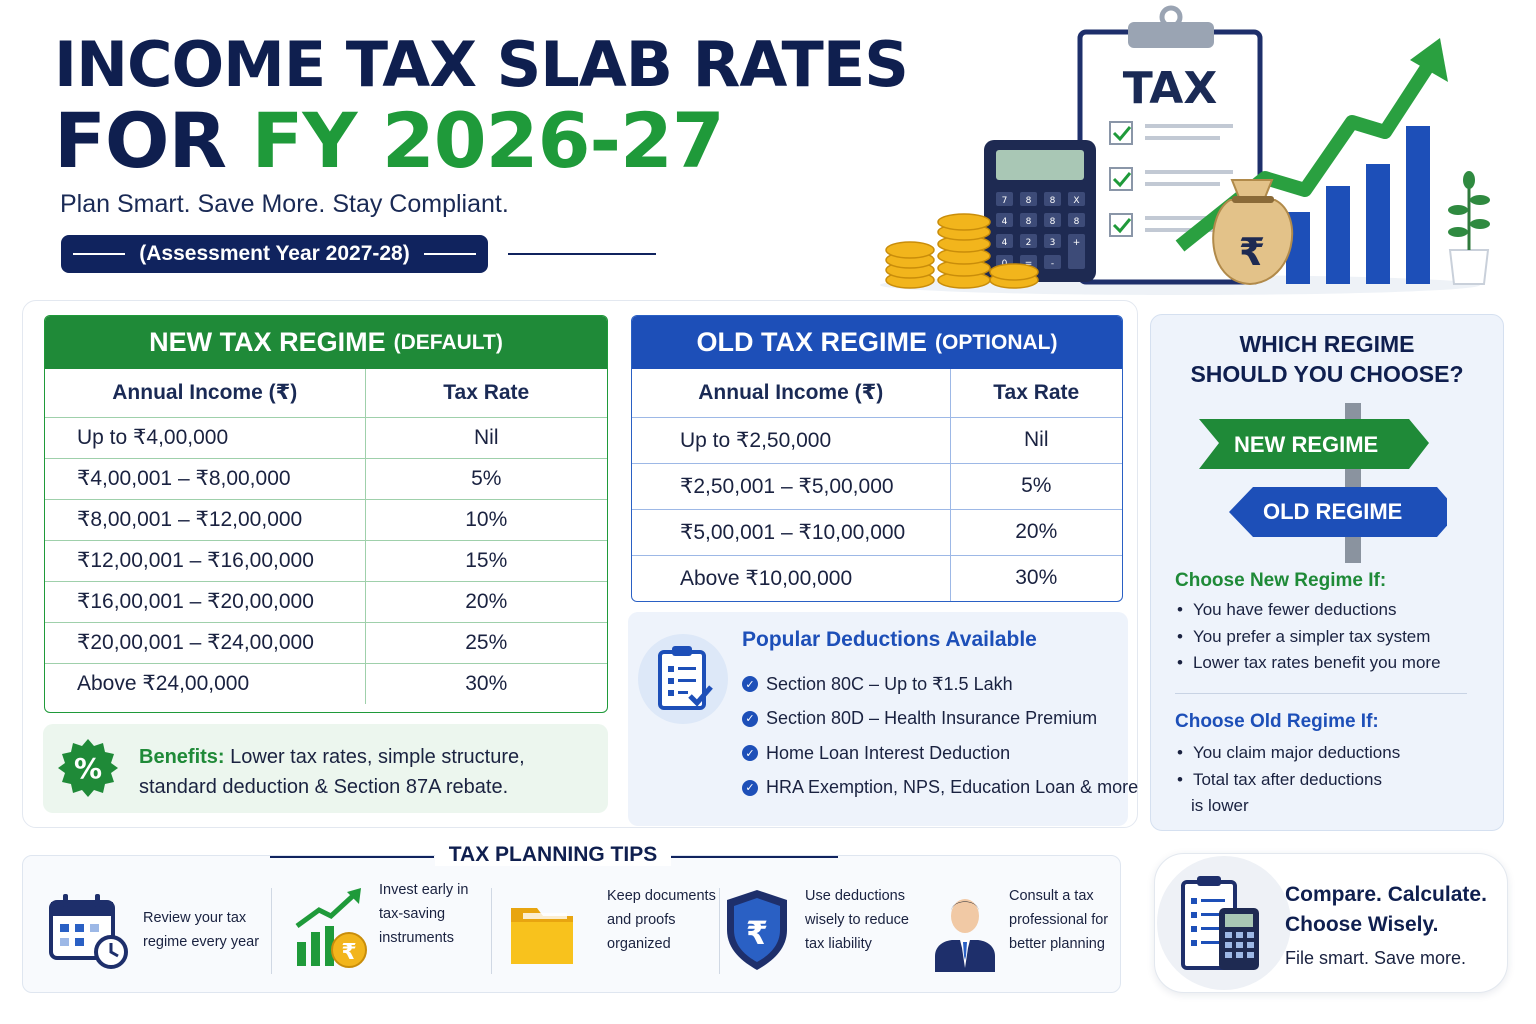  I want to click on table-row: Up to ₹4,00,000 Nil, so click(326, 438).